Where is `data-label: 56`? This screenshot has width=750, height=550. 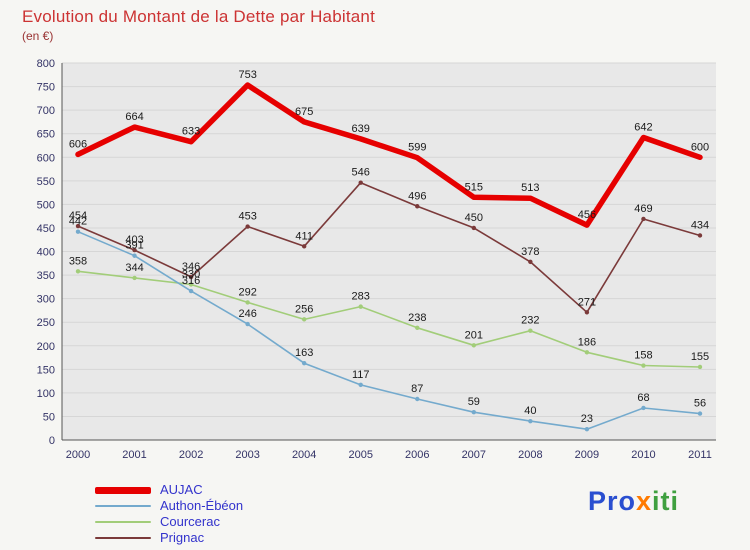
data-label: 56 is located at coordinates (700, 404).